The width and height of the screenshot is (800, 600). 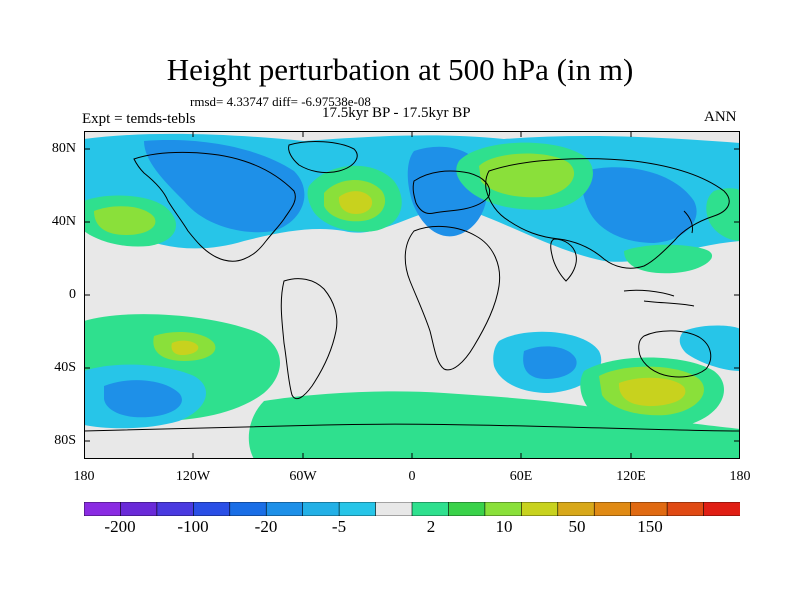 I want to click on colorbar-label-10: 10, so click(x=504, y=526).